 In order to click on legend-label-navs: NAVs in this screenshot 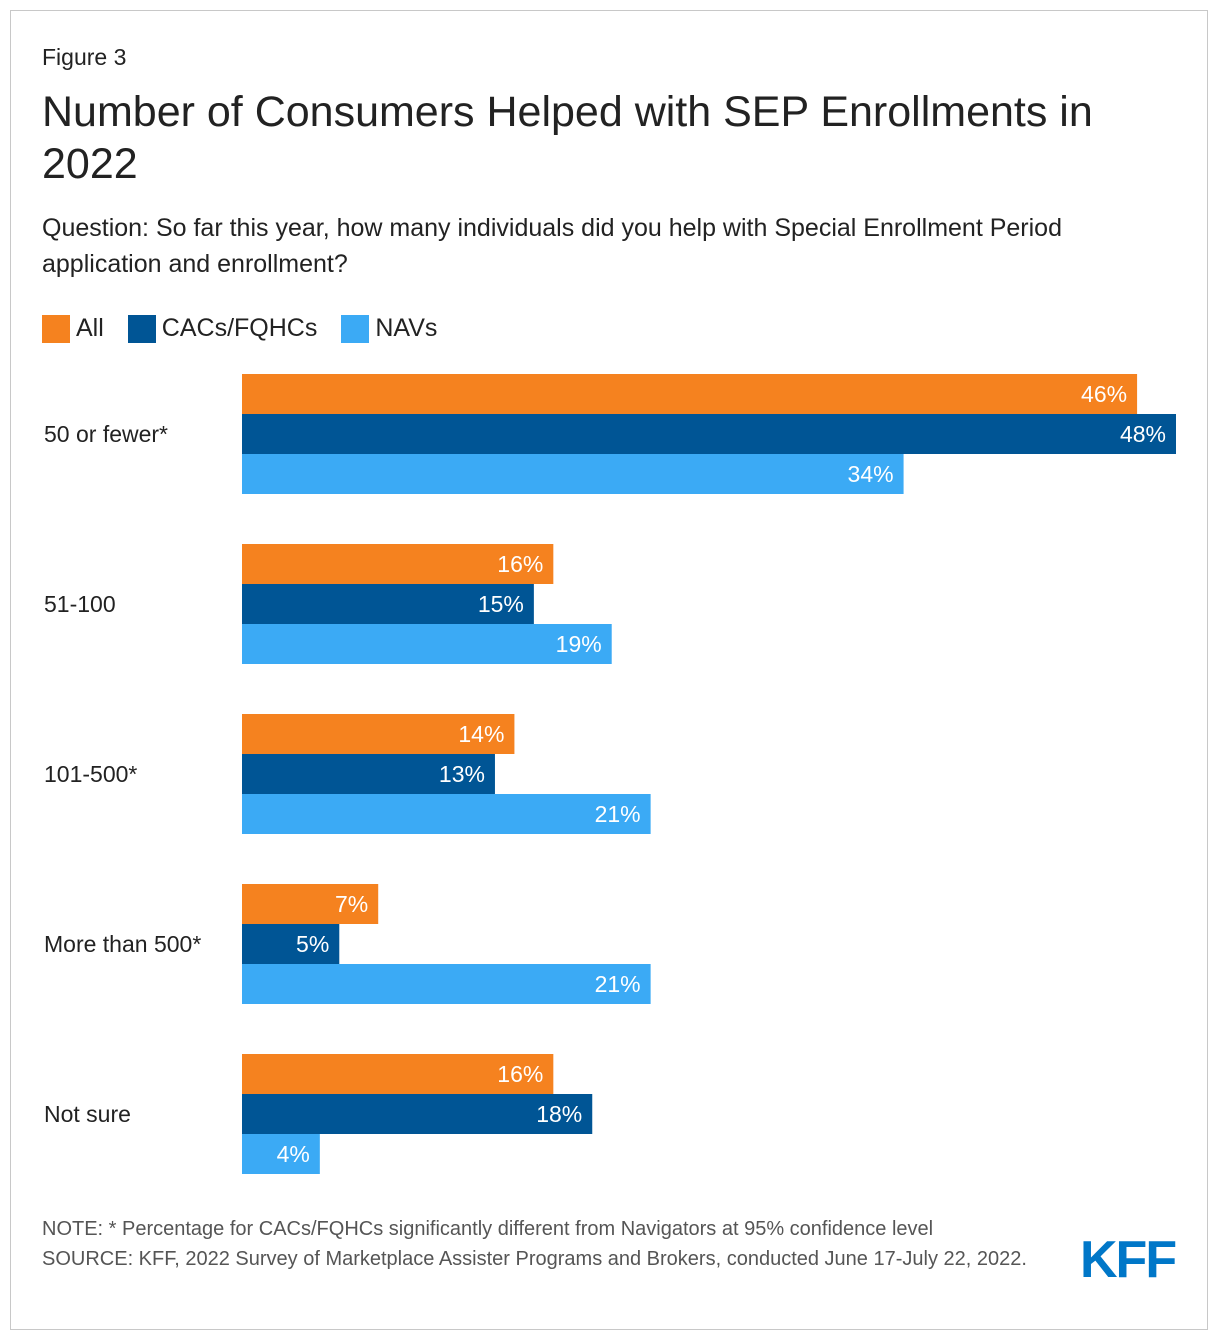, I will do `click(406, 328)`.